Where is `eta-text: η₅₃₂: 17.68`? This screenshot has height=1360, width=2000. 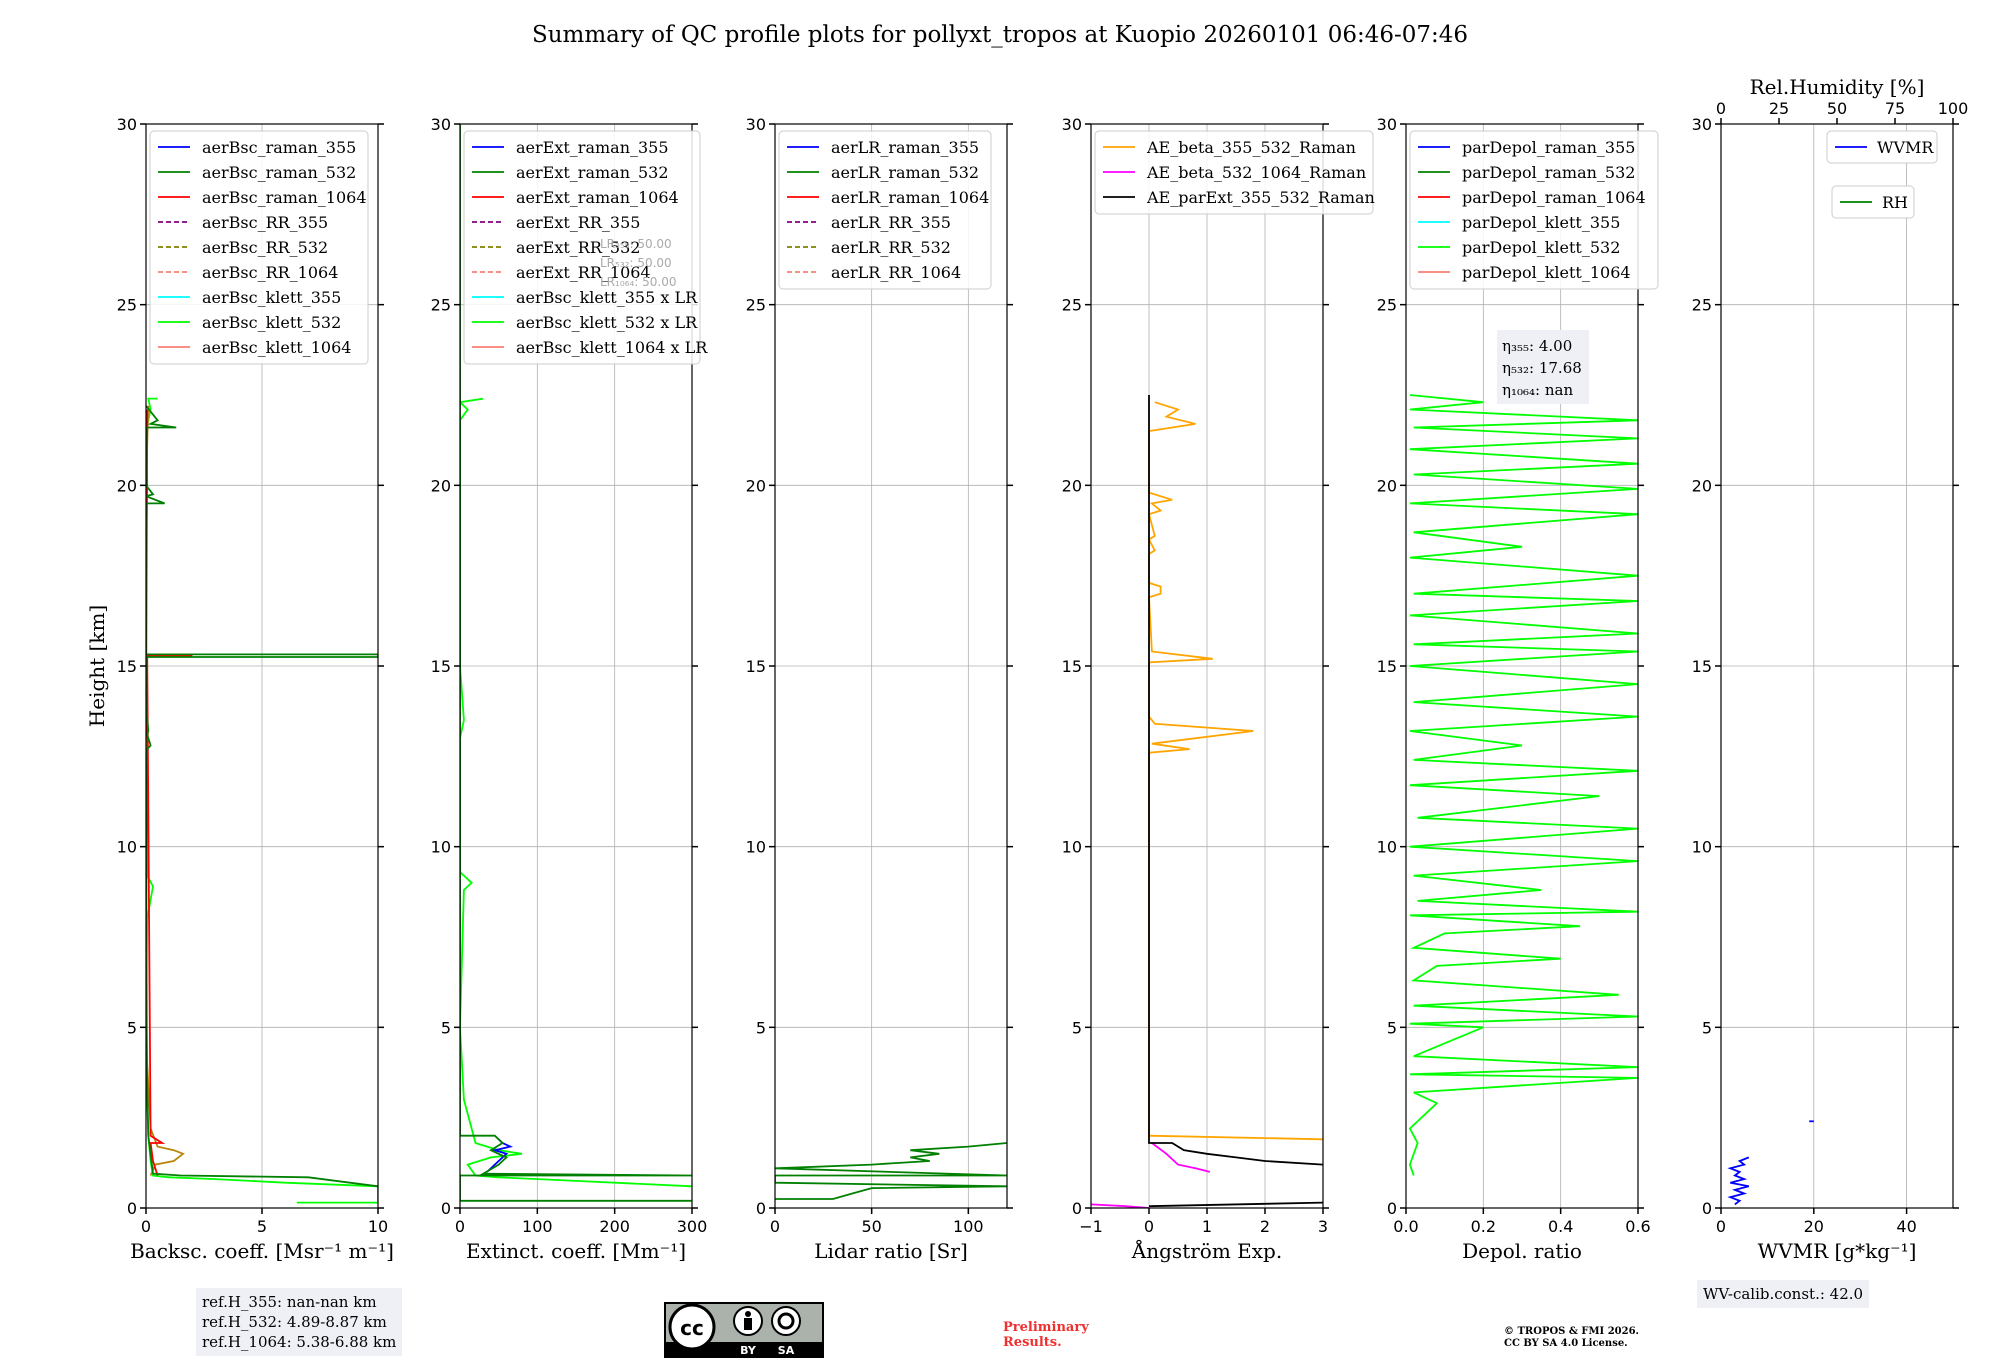
eta-text: η₅₃₂: 17.68 is located at coordinates (1542, 368).